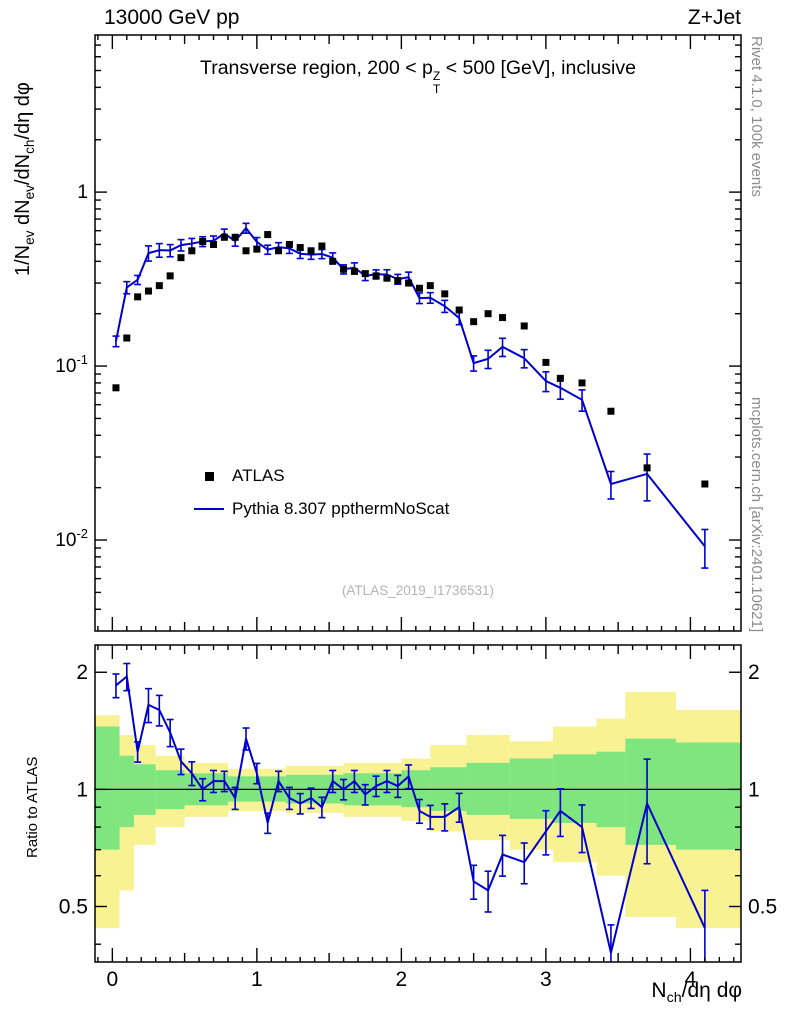 Image resolution: width=786 pixels, height=1024 pixels. What do you see at coordinates (756, 116) in the screenshot?
I see `rivet-version-note: Rivet 4.1.0, 100k events` at bounding box center [756, 116].